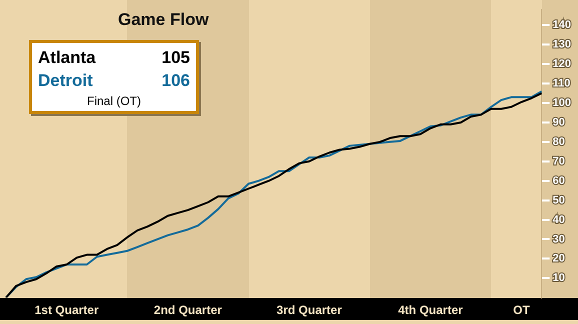 The height and width of the screenshot is (324, 578). What do you see at coordinates (163, 20) in the screenshot?
I see `chart-title: Game Flow` at bounding box center [163, 20].